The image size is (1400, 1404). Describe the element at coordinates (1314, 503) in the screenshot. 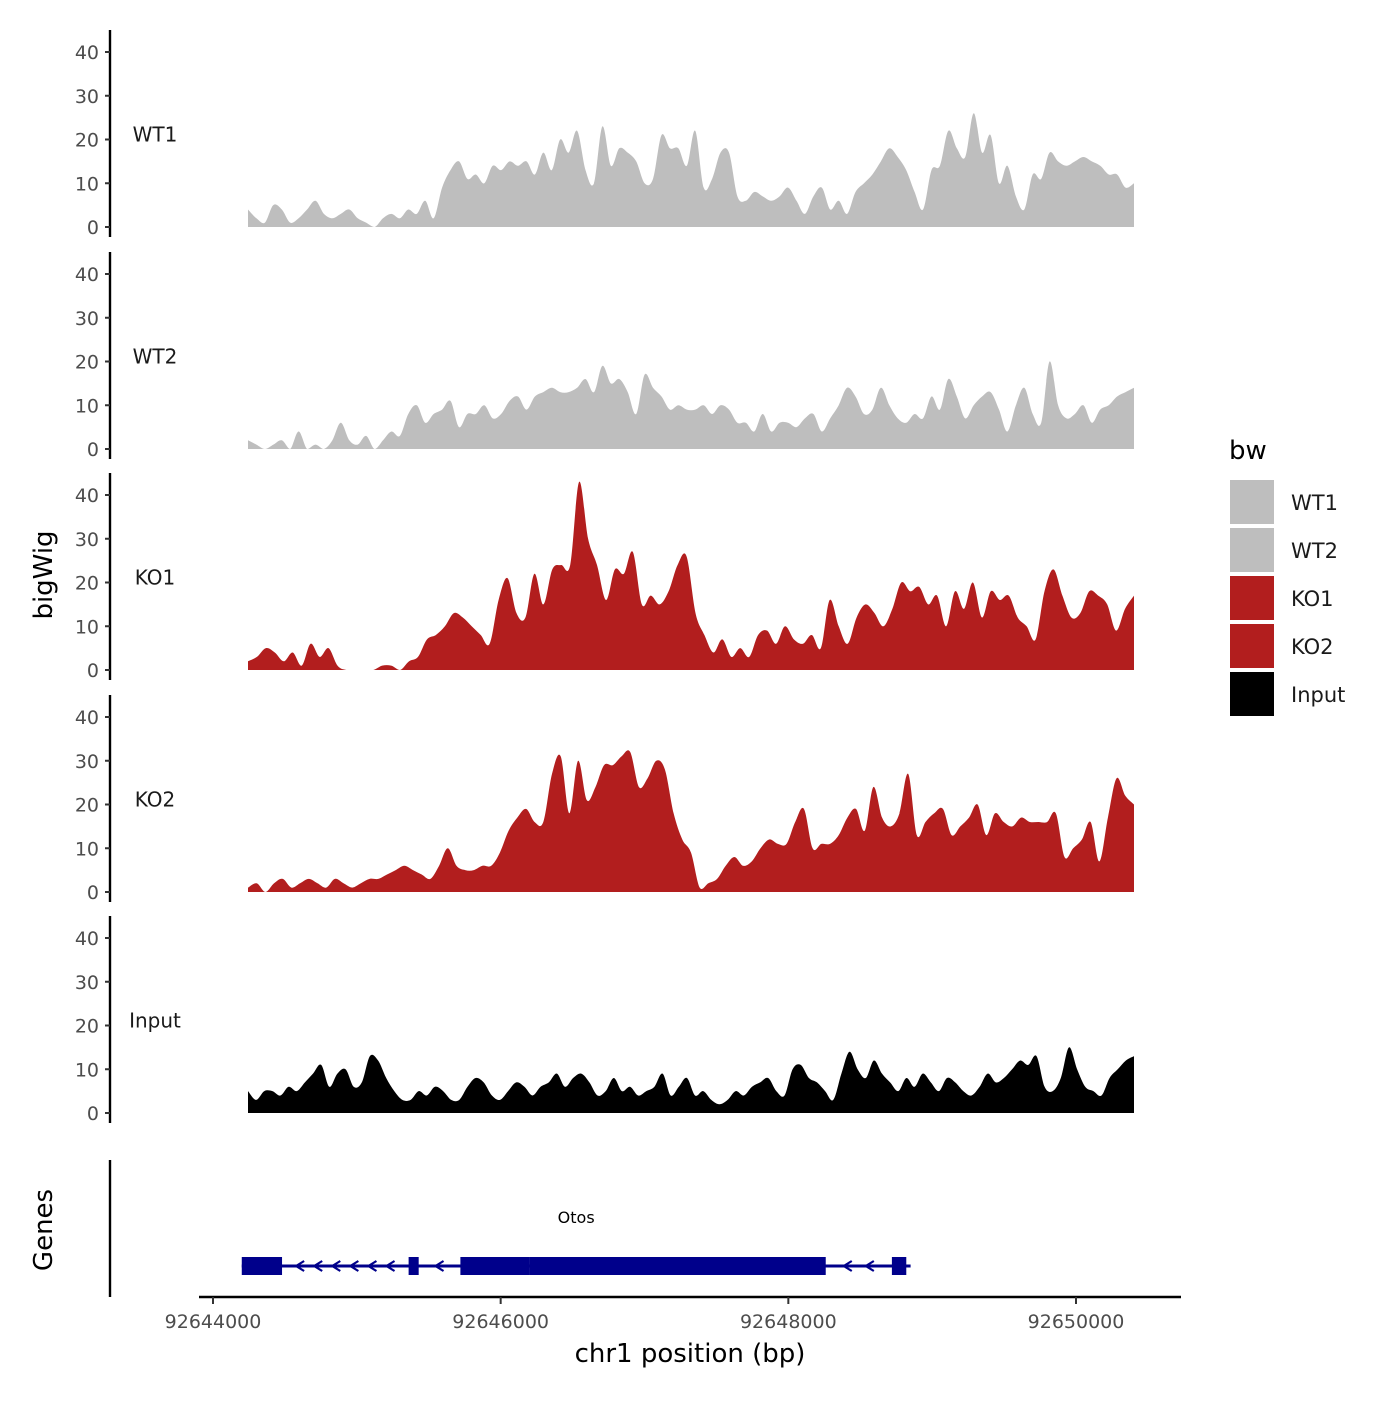

I see `legend-label: WT1` at that location.